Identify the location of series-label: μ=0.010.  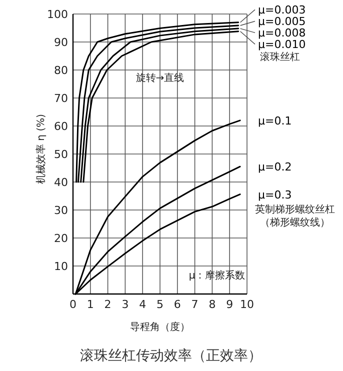
(282, 45).